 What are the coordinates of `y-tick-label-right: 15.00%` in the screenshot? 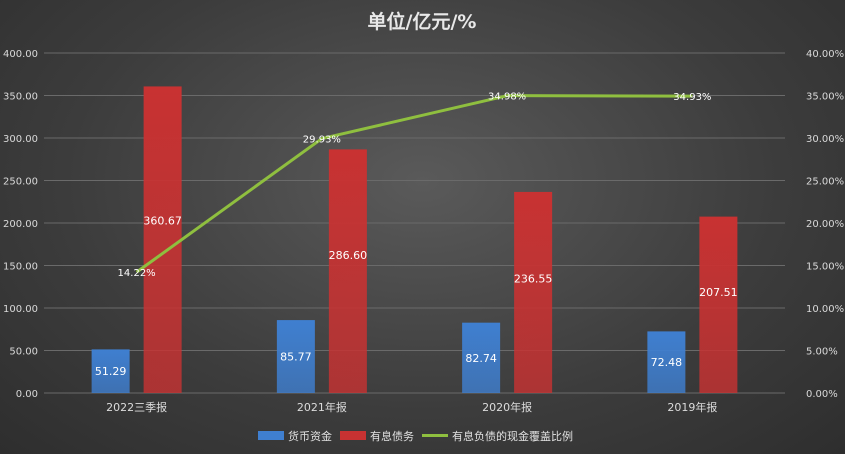 It's located at (825, 267).